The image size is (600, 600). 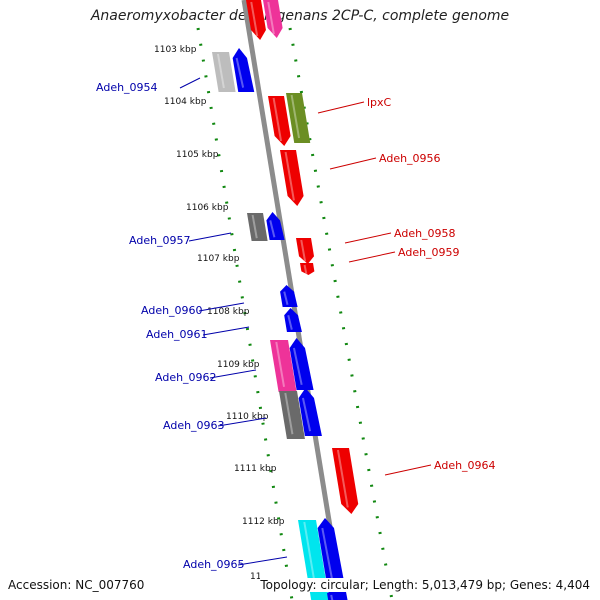 I want to click on gene-label: Adeh_0954, so click(x=127, y=87).